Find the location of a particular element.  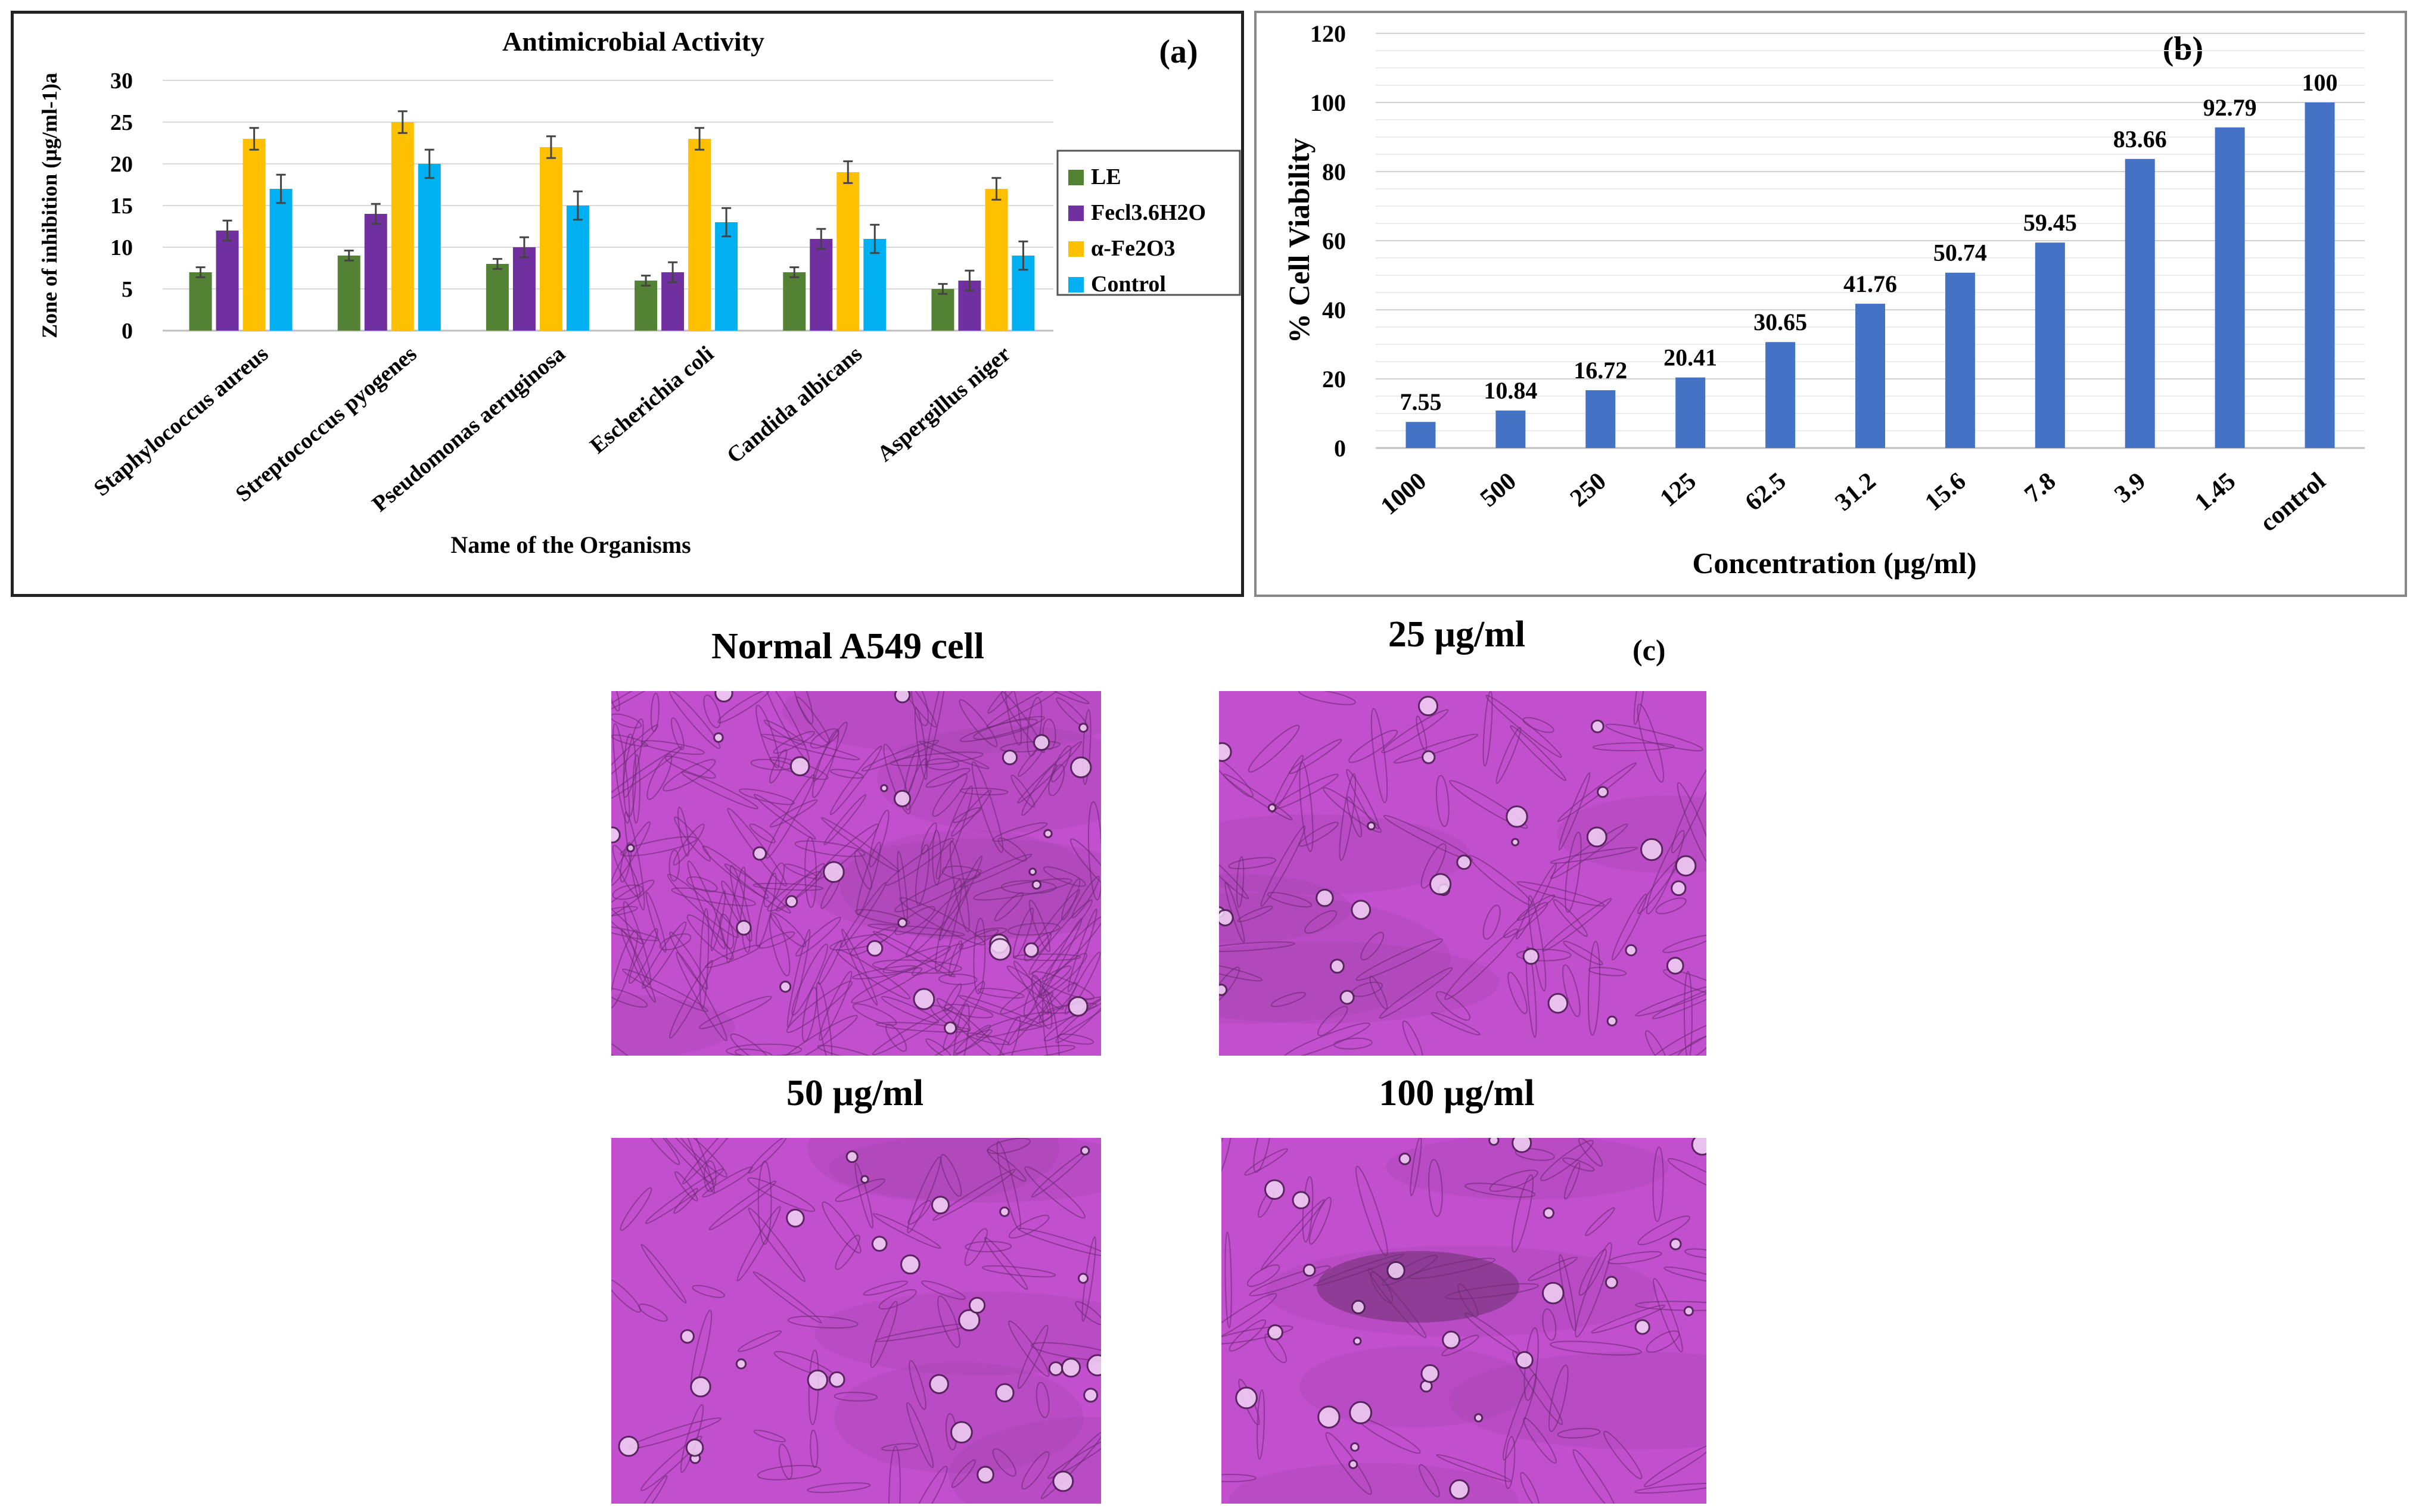

y-tick-label-a: 15 is located at coordinates (121, 206).